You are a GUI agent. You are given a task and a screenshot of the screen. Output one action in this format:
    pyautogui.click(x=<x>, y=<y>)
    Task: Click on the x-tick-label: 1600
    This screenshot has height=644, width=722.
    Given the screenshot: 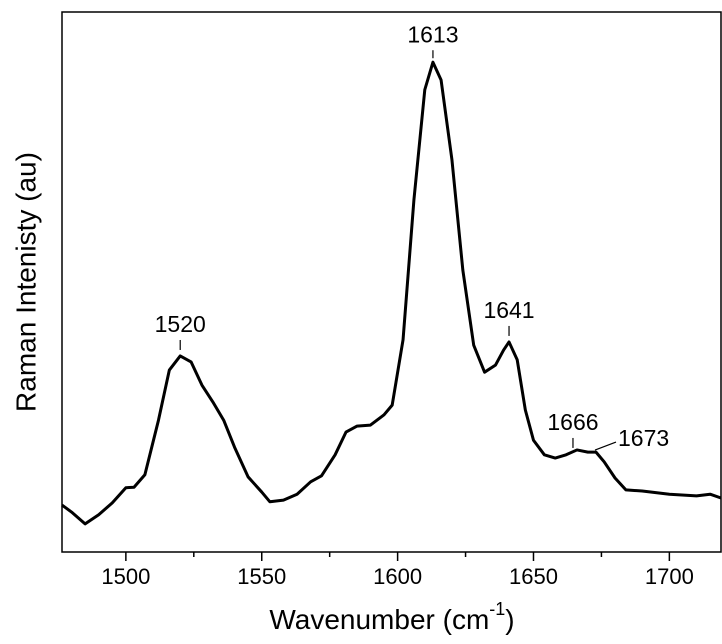 What is the action you would take?
    pyautogui.click(x=397, y=576)
    